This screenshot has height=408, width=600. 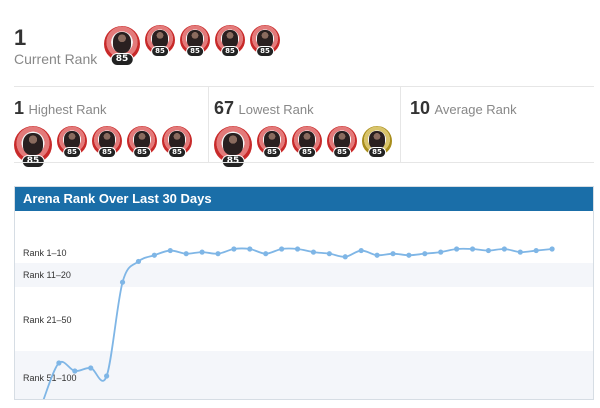 I want to click on current-rank-section: 1 Current Rank, so click(x=164, y=56).